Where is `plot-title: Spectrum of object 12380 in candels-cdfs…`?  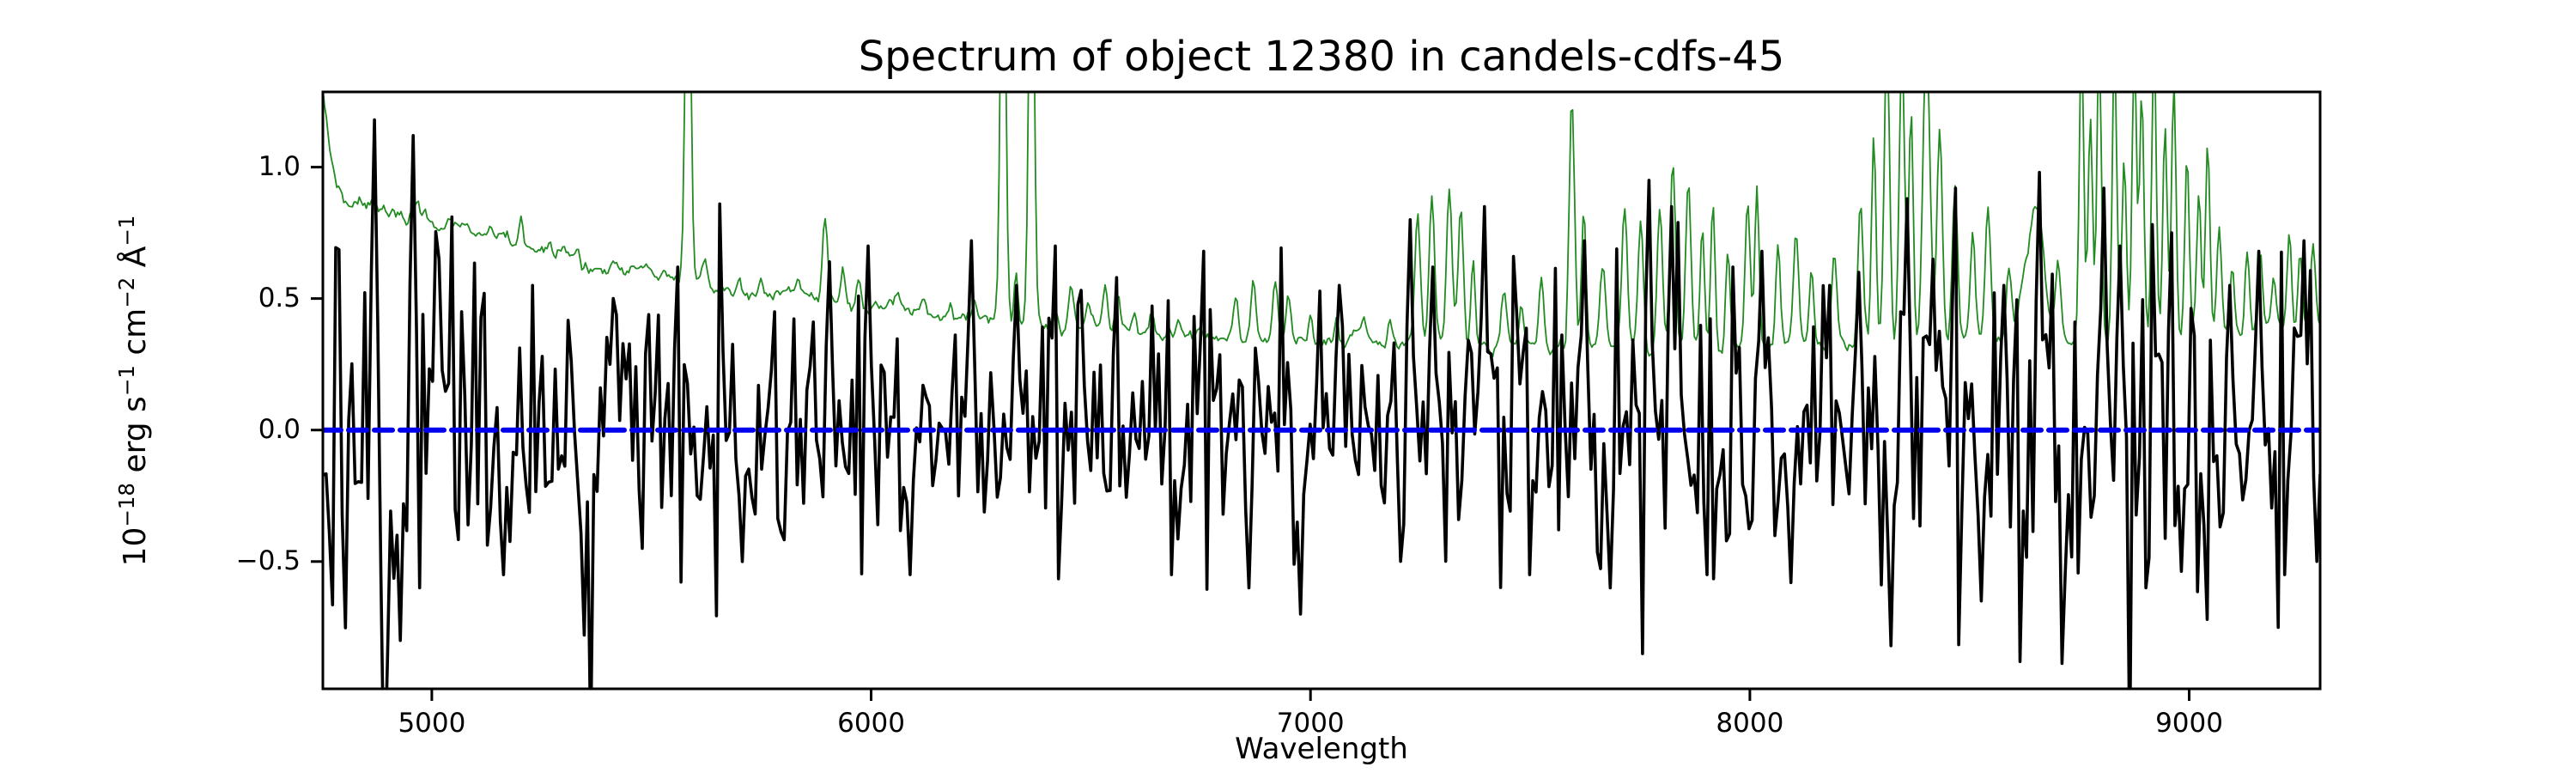
plot-title: Spectrum of object 12380 in candels-cdfs… is located at coordinates (1321, 57).